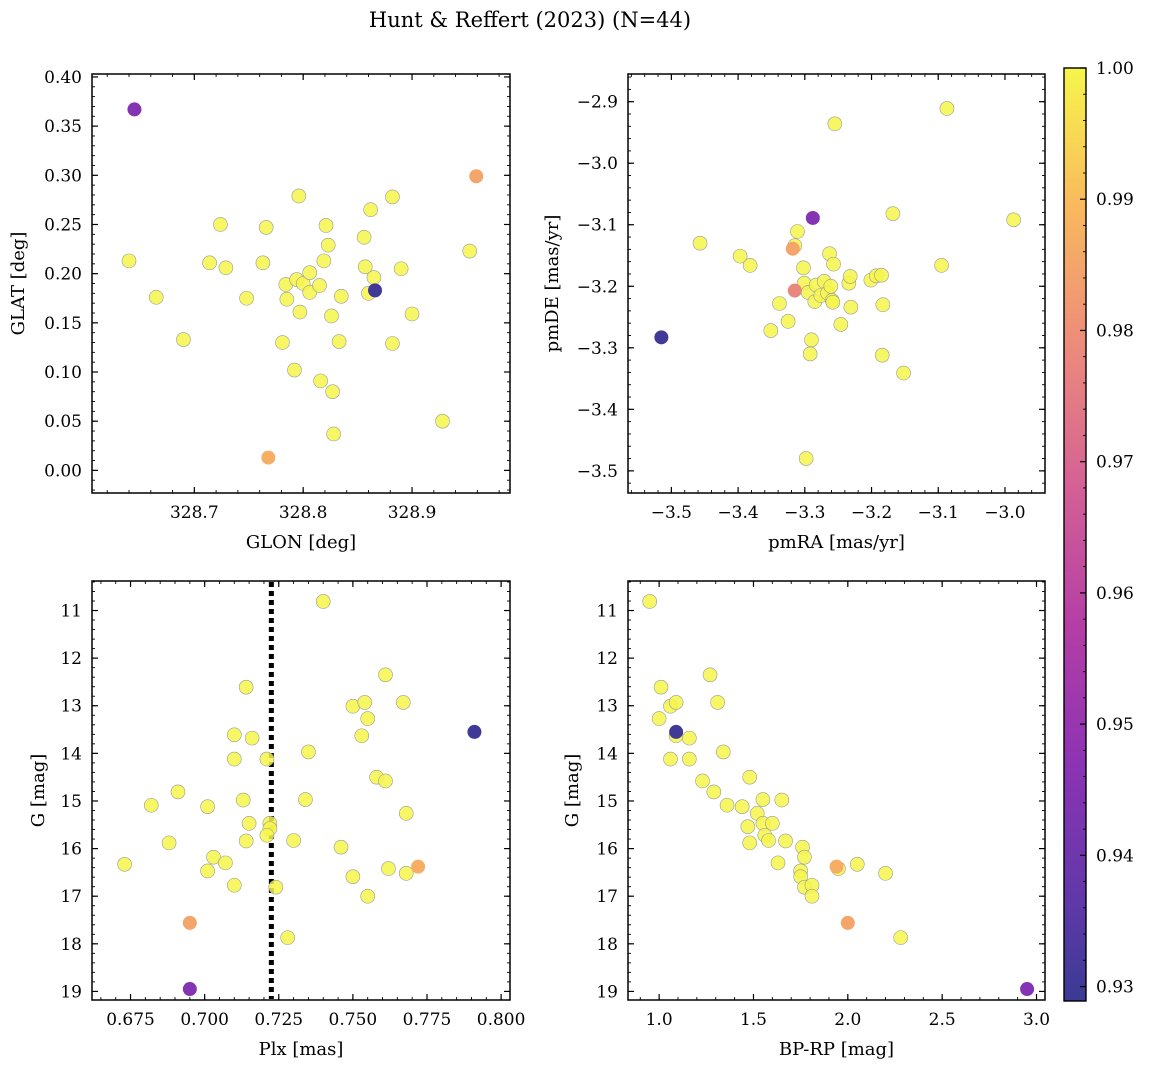 The image size is (1149, 1068). I want to click on scatter-points, so click(837, 283).